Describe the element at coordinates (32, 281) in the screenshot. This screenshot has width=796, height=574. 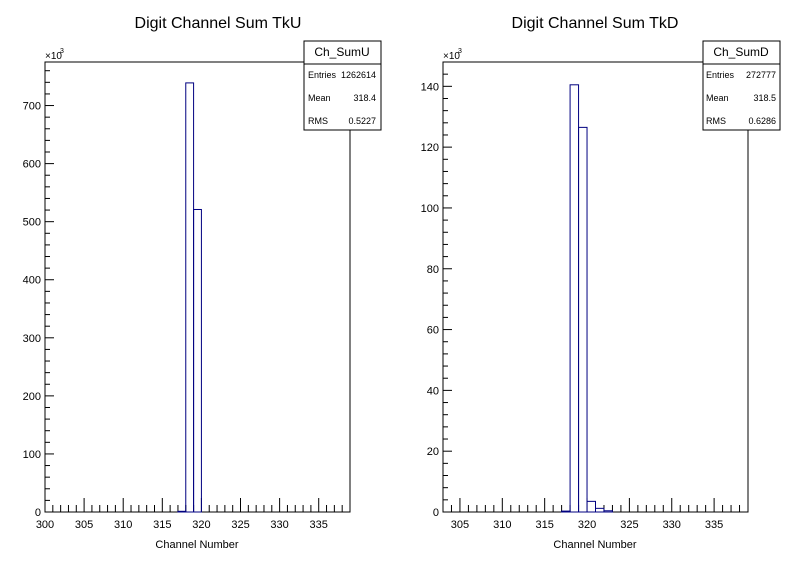
I see `y-tick-label: 400` at that location.